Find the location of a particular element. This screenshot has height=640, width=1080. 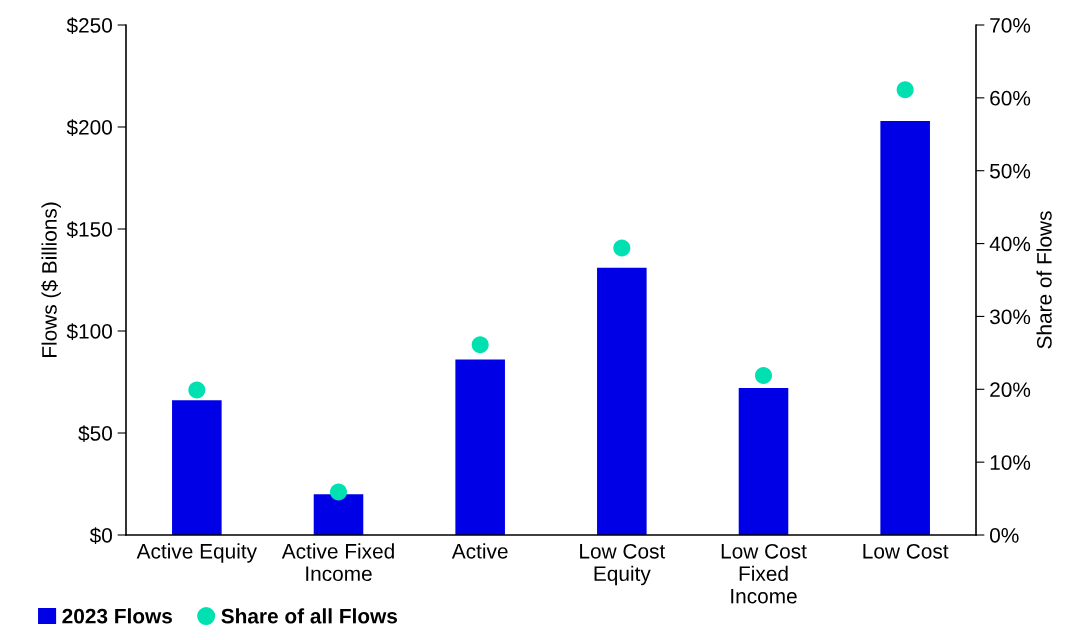

x-tick-label: Active Fixed Income is located at coordinates (337, 562).